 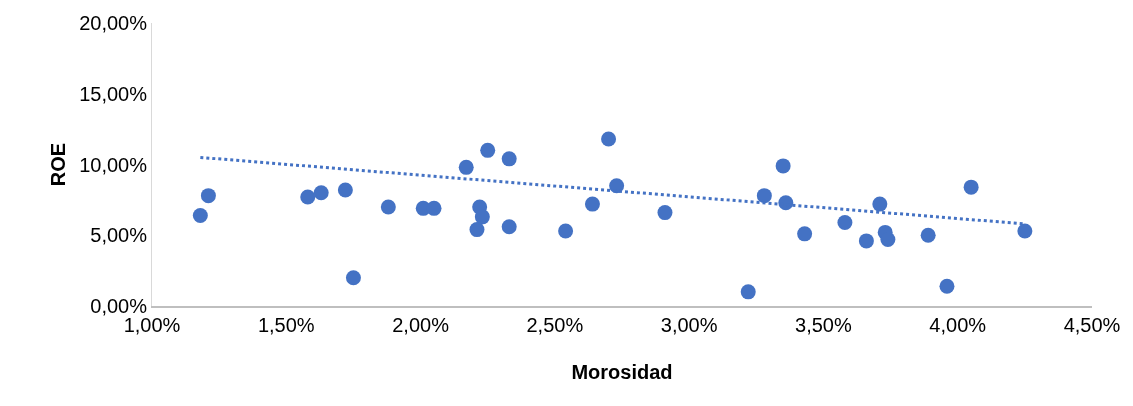 I want to click on y-tick-label: 15,00%, so click(x=113, y=93).